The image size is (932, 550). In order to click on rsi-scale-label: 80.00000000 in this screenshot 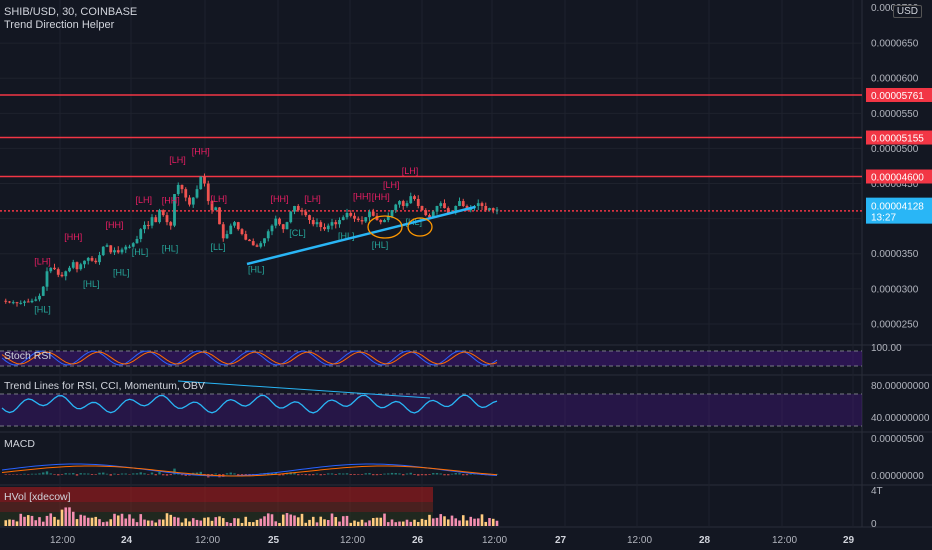, I will do `click(900, 386)`.